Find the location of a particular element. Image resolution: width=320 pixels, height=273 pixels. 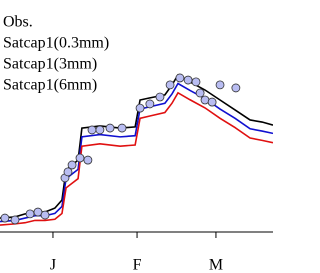

legend-label: Satcap1(3mm) is located at coordinates (50, 64).